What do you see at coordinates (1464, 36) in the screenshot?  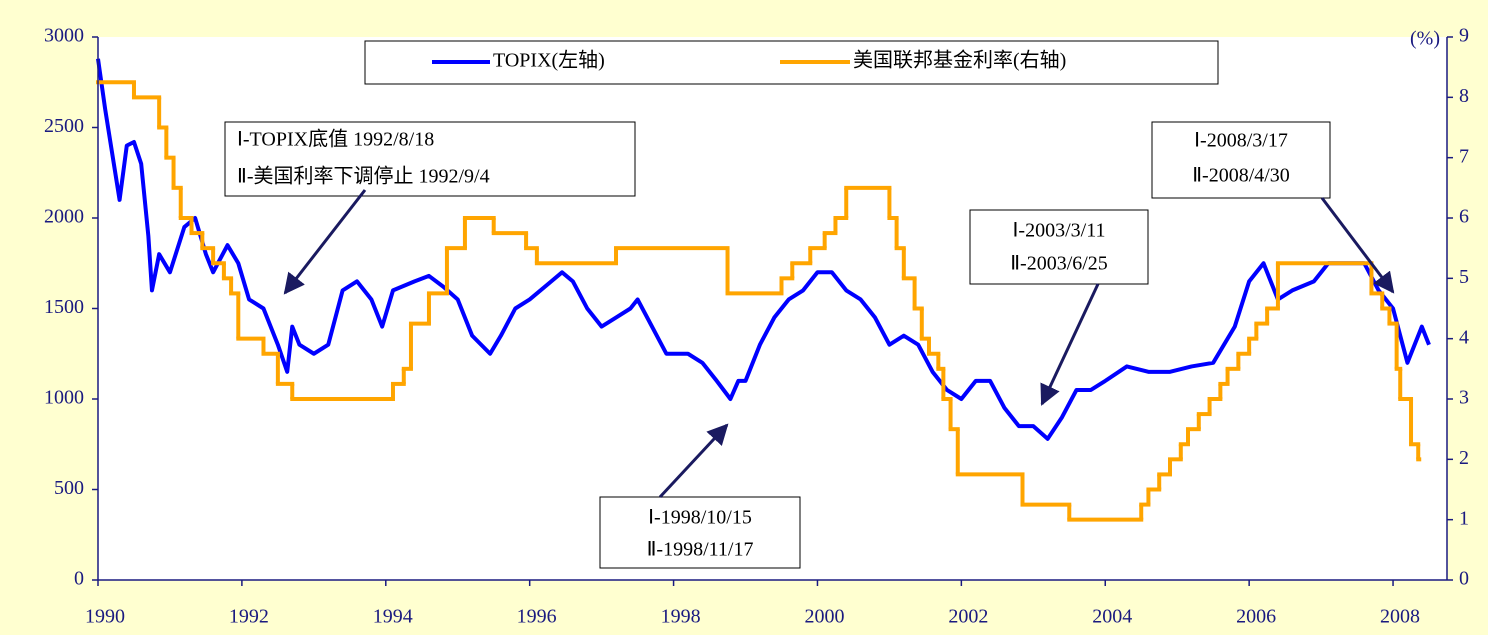 I see `y2-tick-label: 9` at bounding box center [1464, 36].